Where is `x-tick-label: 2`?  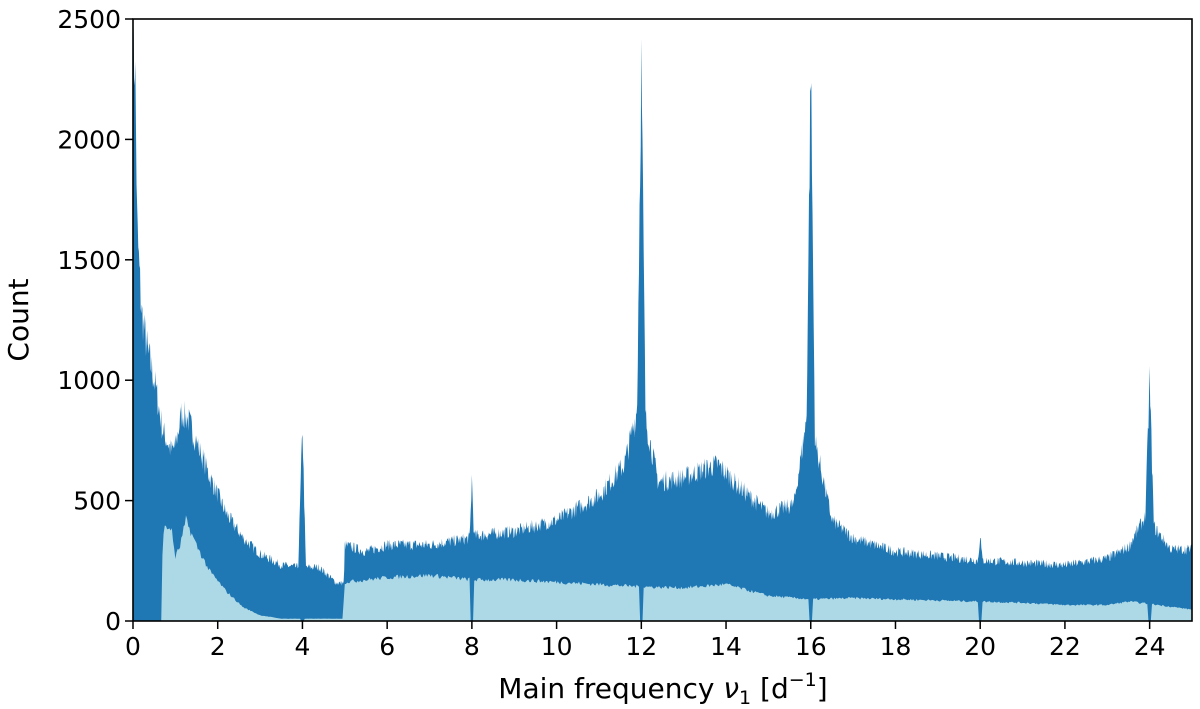
x-tick-label: 2 is located at coordinates (218, 646).